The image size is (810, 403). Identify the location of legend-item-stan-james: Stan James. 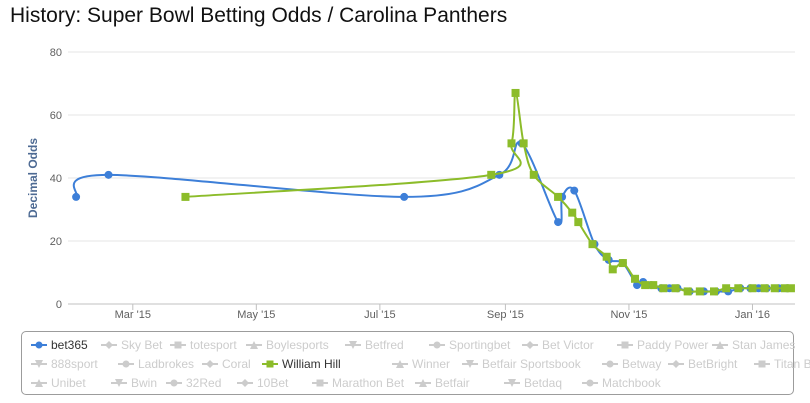
(753, 345).